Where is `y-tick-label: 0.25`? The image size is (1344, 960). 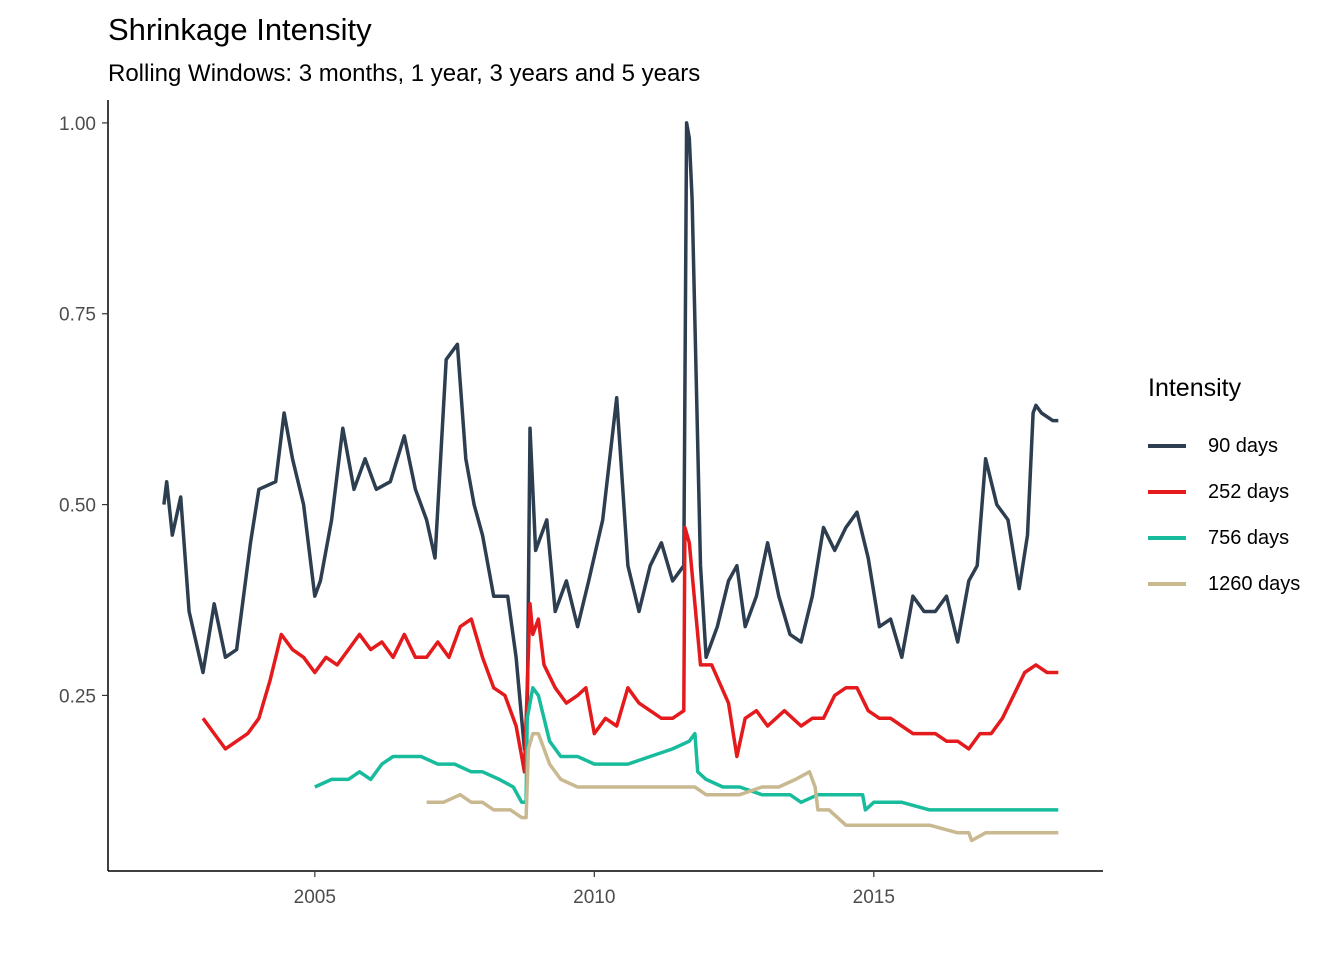 y-tick-label: 0.25 is located at coordinates (77, 696).